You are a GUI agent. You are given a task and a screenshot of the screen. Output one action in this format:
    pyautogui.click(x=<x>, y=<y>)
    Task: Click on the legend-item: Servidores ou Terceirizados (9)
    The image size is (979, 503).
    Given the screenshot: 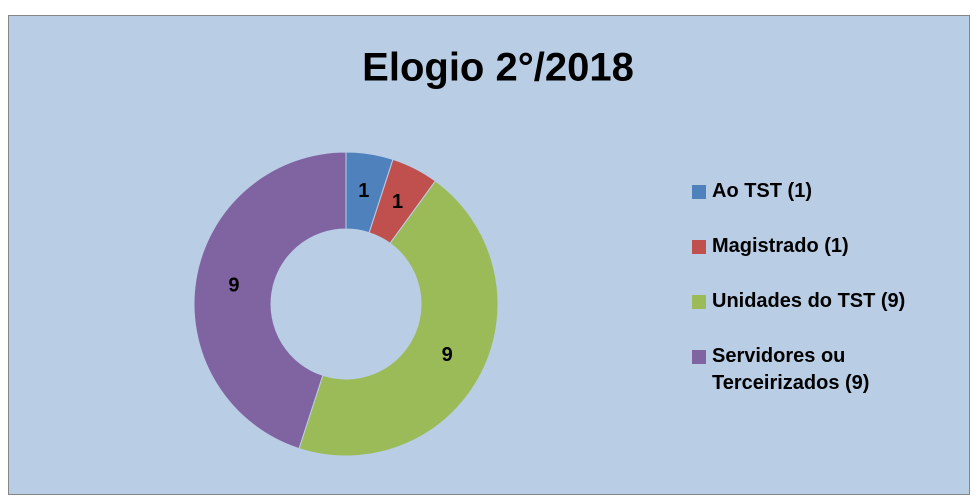 What is the action you would take?
    pyautogui.click(x=817, y=370)
    